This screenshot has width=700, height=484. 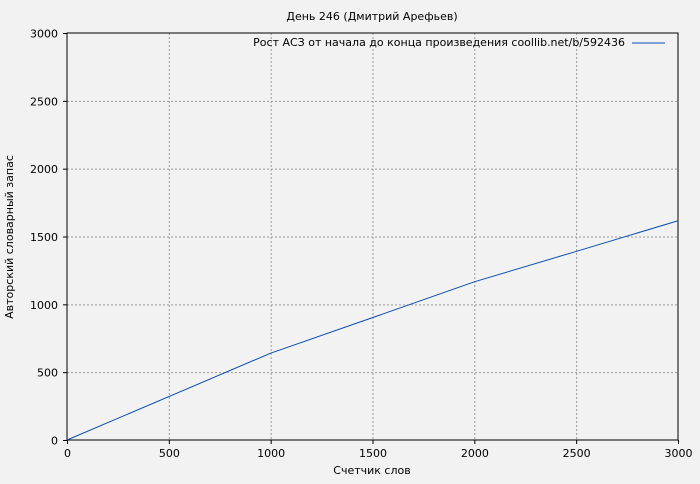 What do you see at coordinates (44, 101) in the screenshot?
I see `y-tick-label: 2500` at bounding box center [44, 101].